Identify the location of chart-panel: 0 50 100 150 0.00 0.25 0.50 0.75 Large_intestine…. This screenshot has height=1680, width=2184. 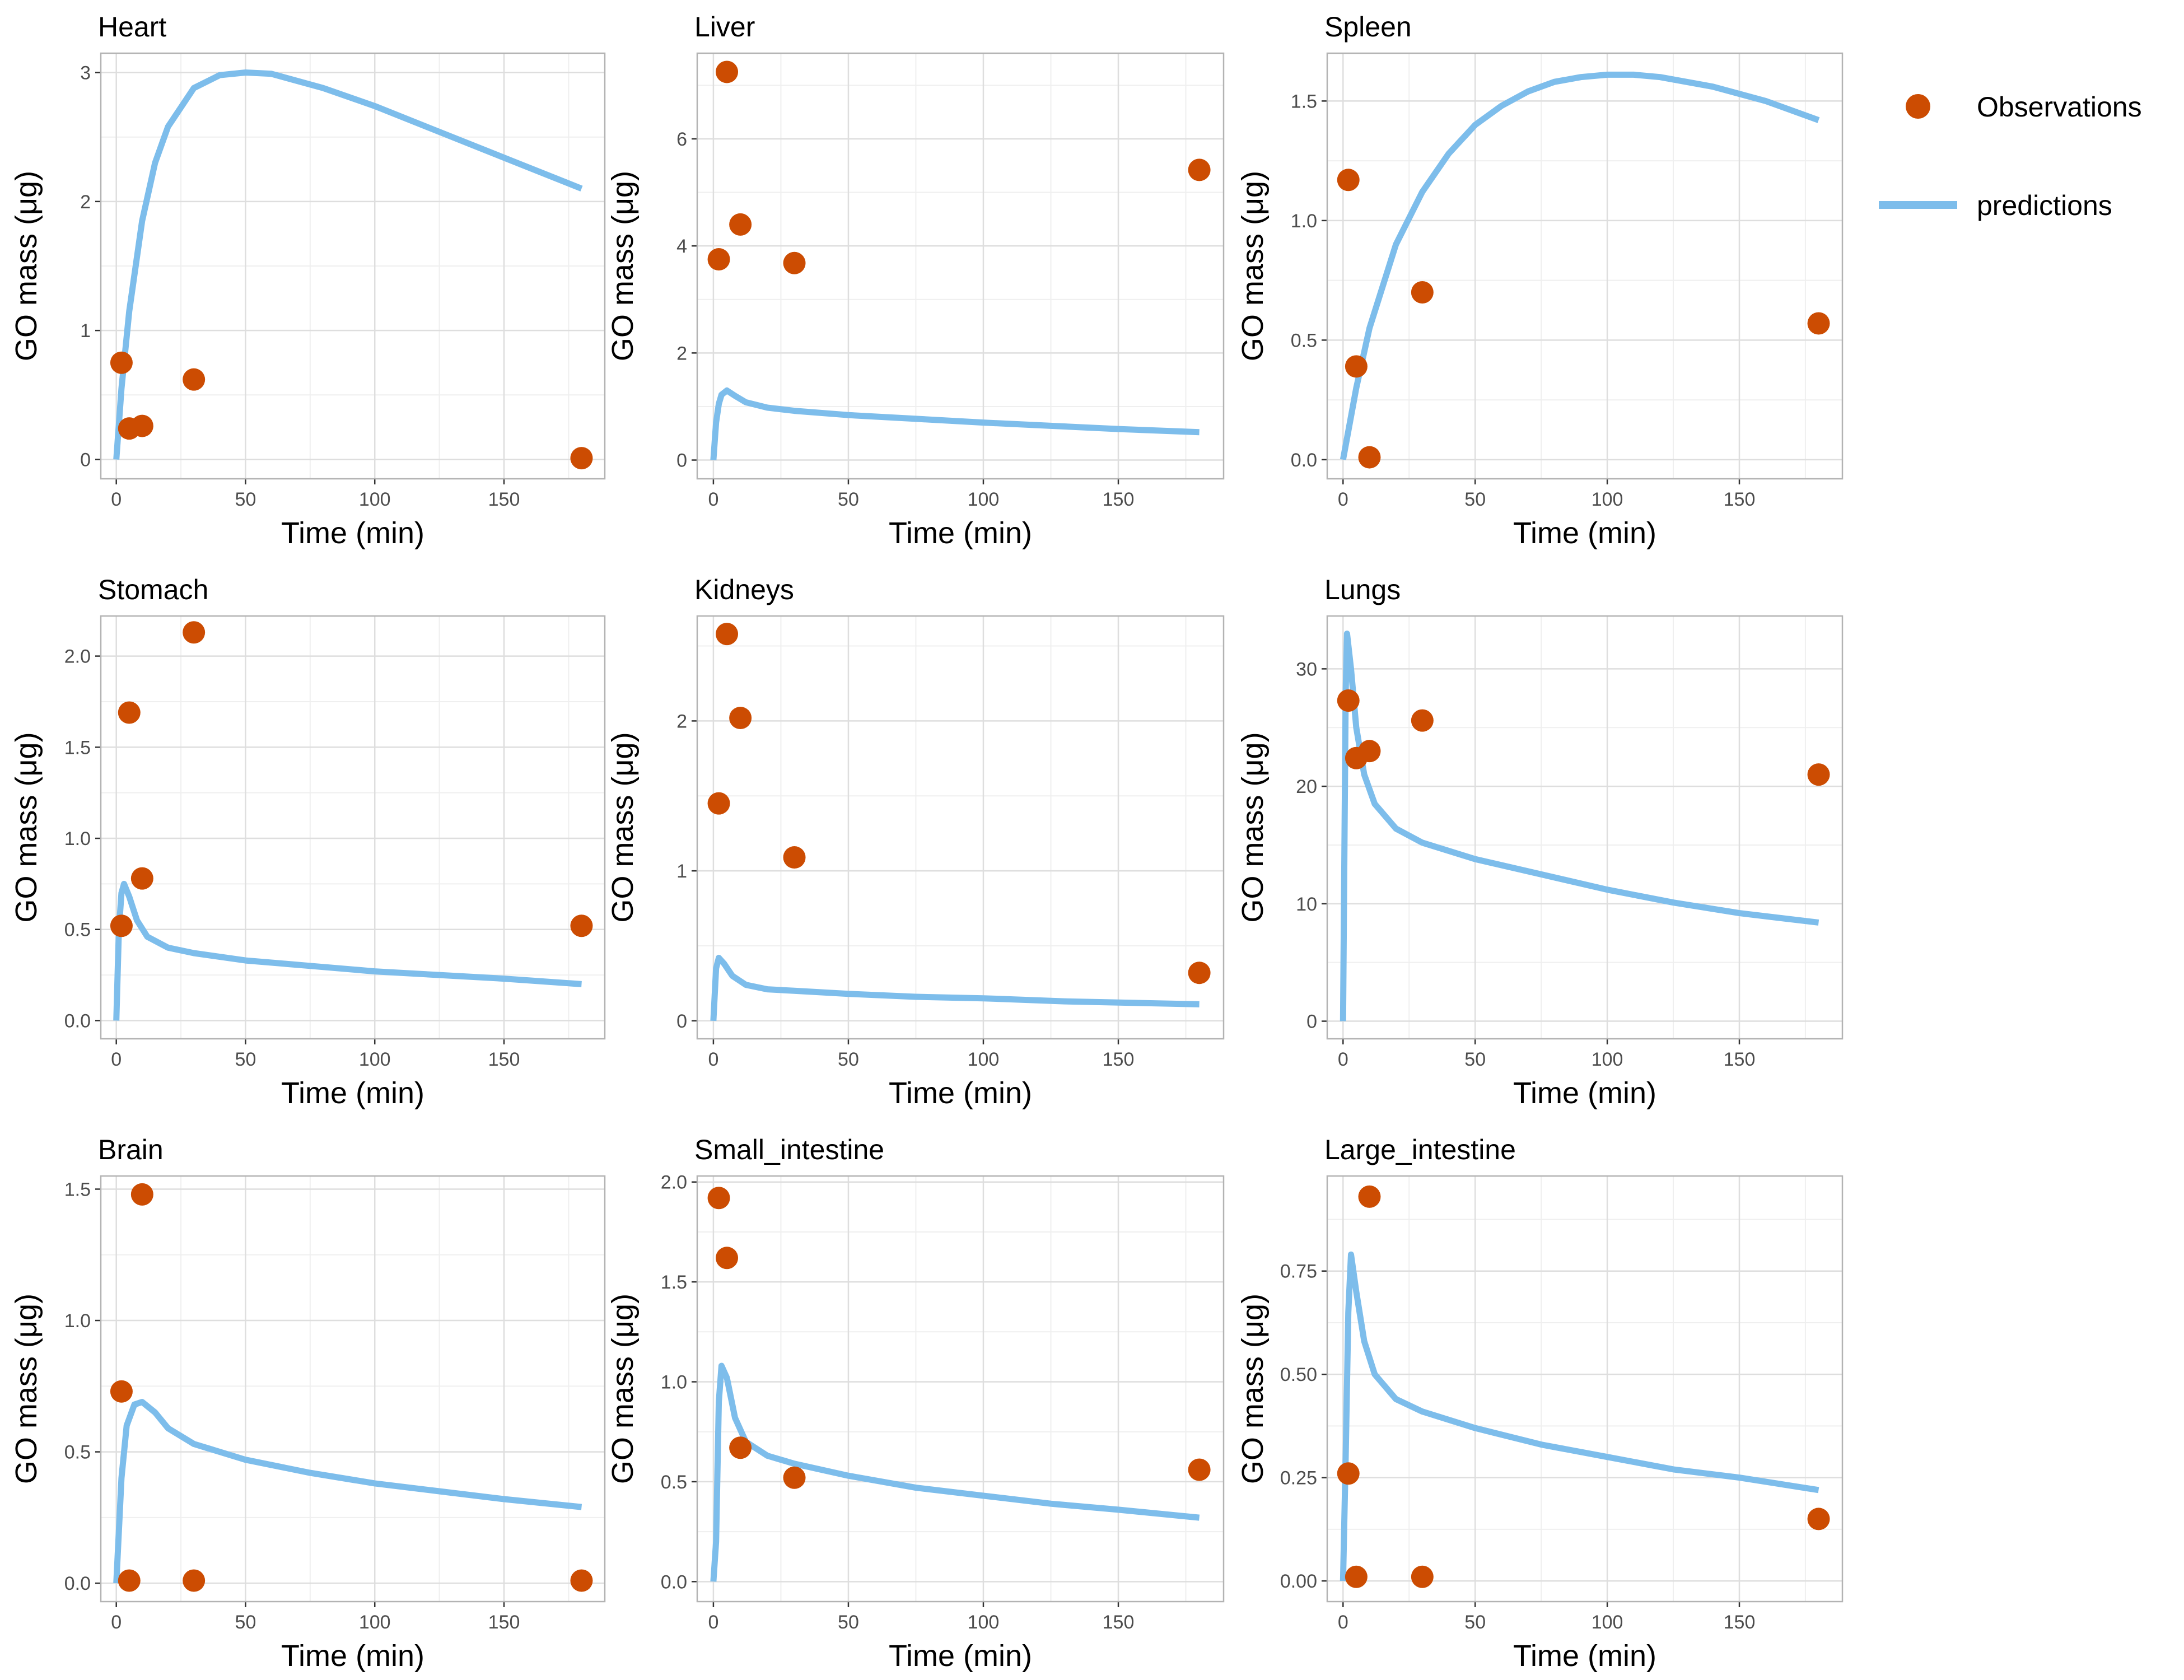
(1540, 1404).